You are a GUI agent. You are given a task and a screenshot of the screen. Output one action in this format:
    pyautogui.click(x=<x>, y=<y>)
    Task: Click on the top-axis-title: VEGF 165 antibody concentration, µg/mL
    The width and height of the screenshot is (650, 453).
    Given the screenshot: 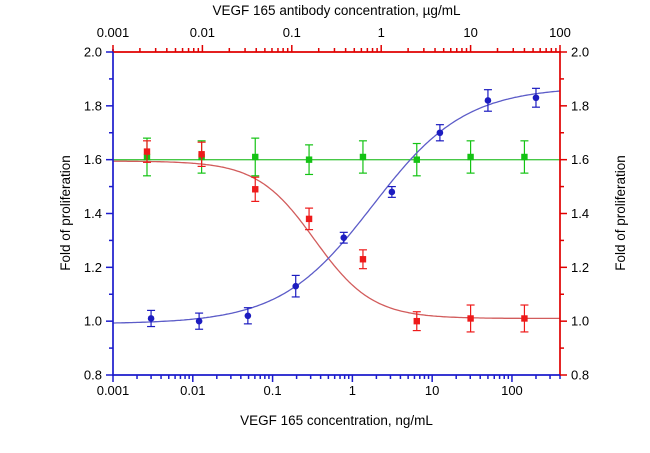 What is the action you would take?
    pyautogui.click(x=336, y=10)
    